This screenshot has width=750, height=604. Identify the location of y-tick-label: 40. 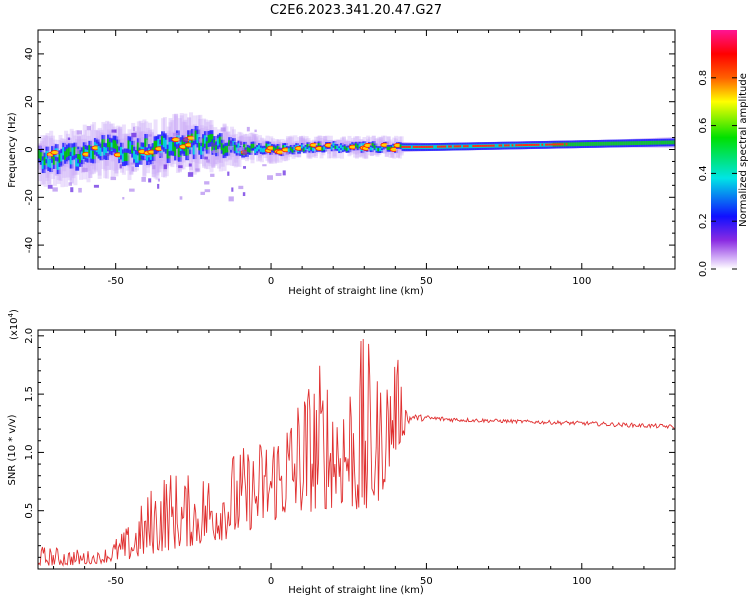
(29, 54).